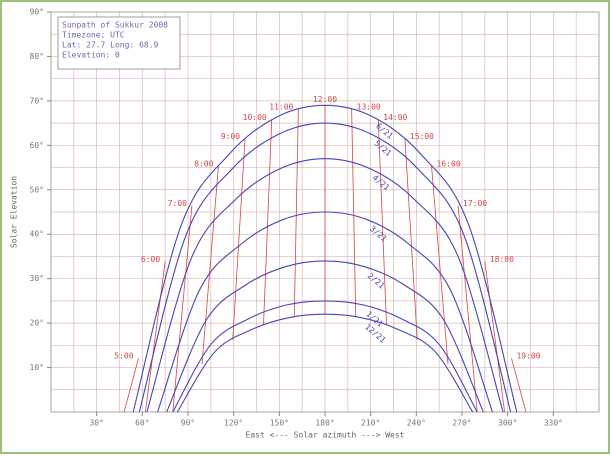 The width and height of the screenshot is (610, 456). Describe the element at coordinates (370, 423) in the screenshot. I see `x-tick-label: 210°` at that location.